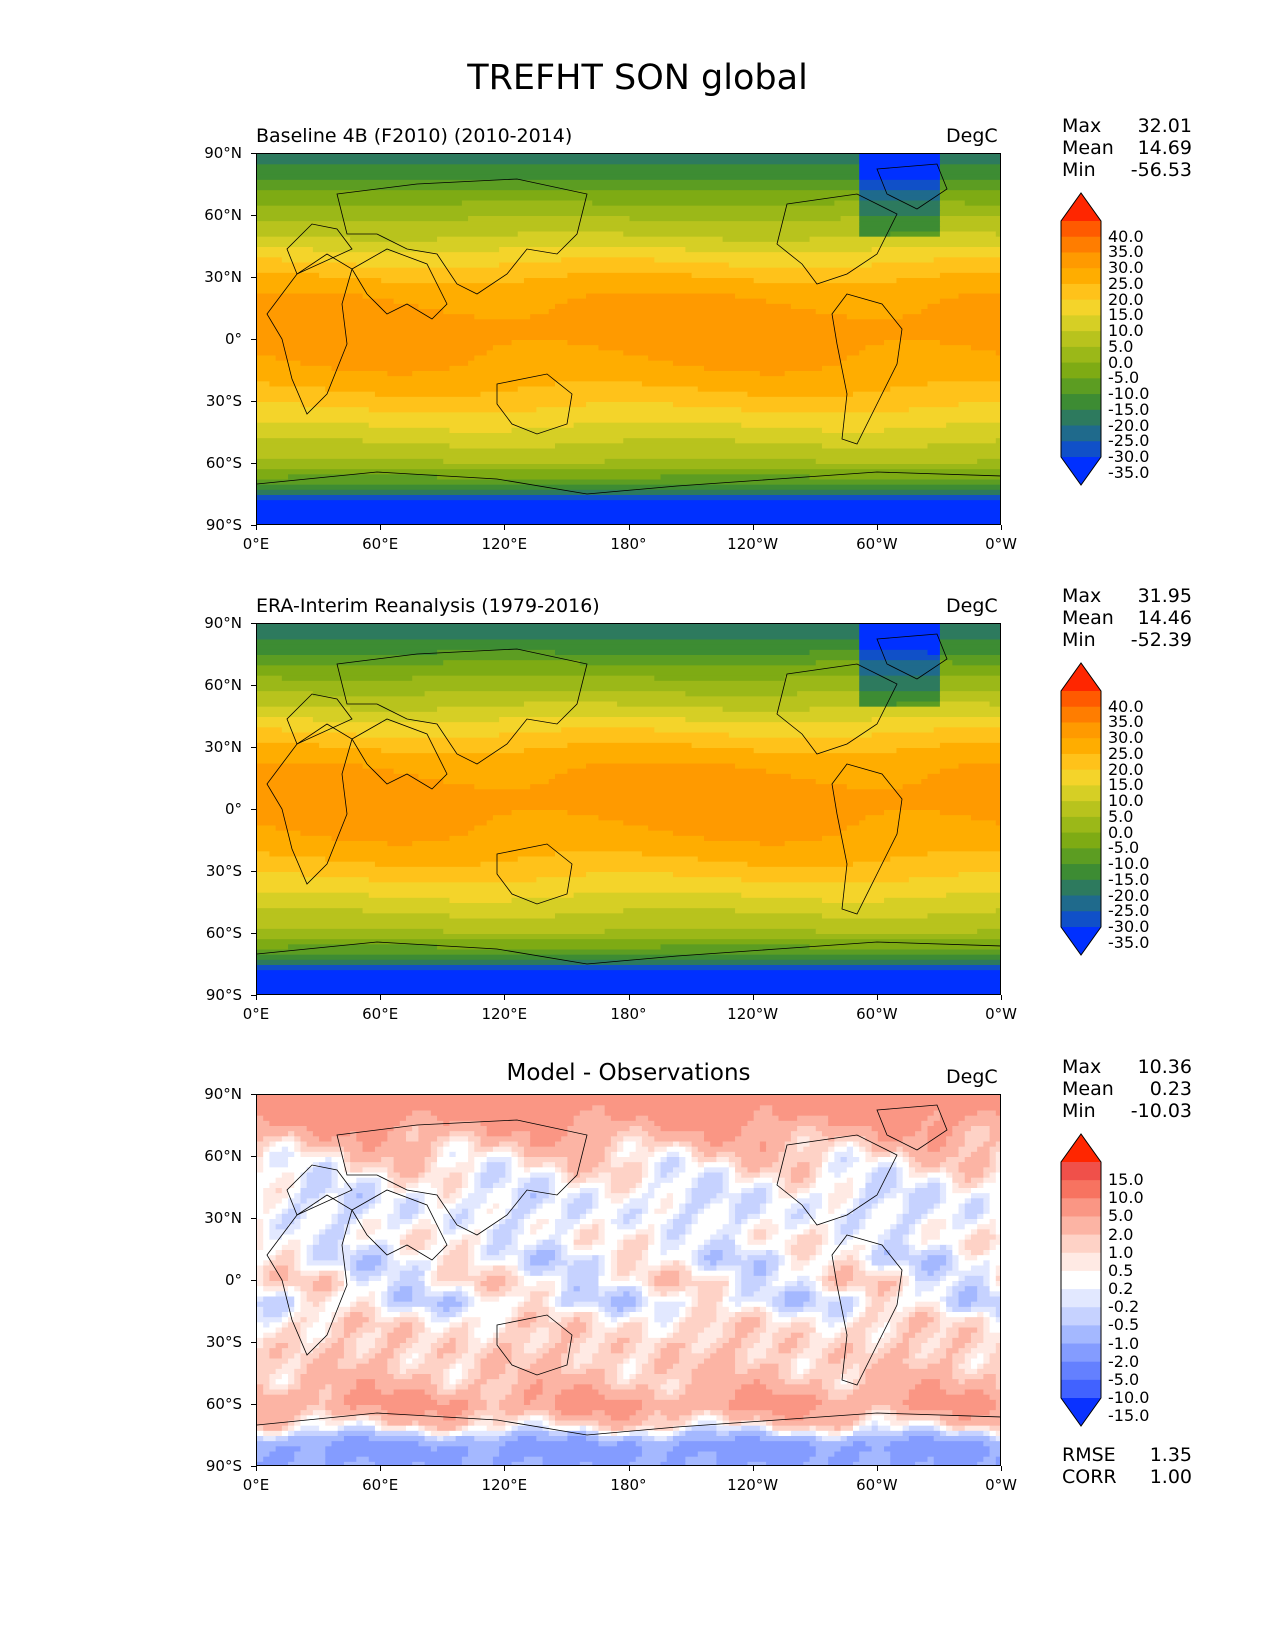 The height and width of the screenshot is (1650, 1275). What do you see at coordinates (223, 995) in the screenshot?
I see `y-tick-label: 90°S` at bounding box center [223, 995].